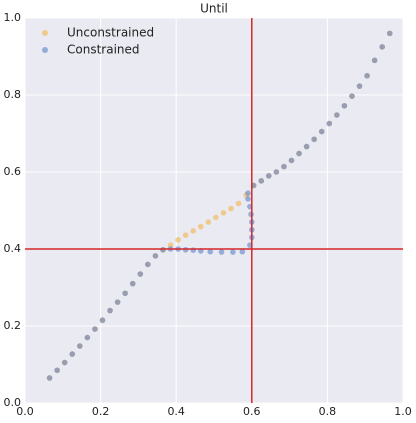  Describe the element at coordinates (214, 9) in the screenshot. I see `chart-title: Until` at that location.